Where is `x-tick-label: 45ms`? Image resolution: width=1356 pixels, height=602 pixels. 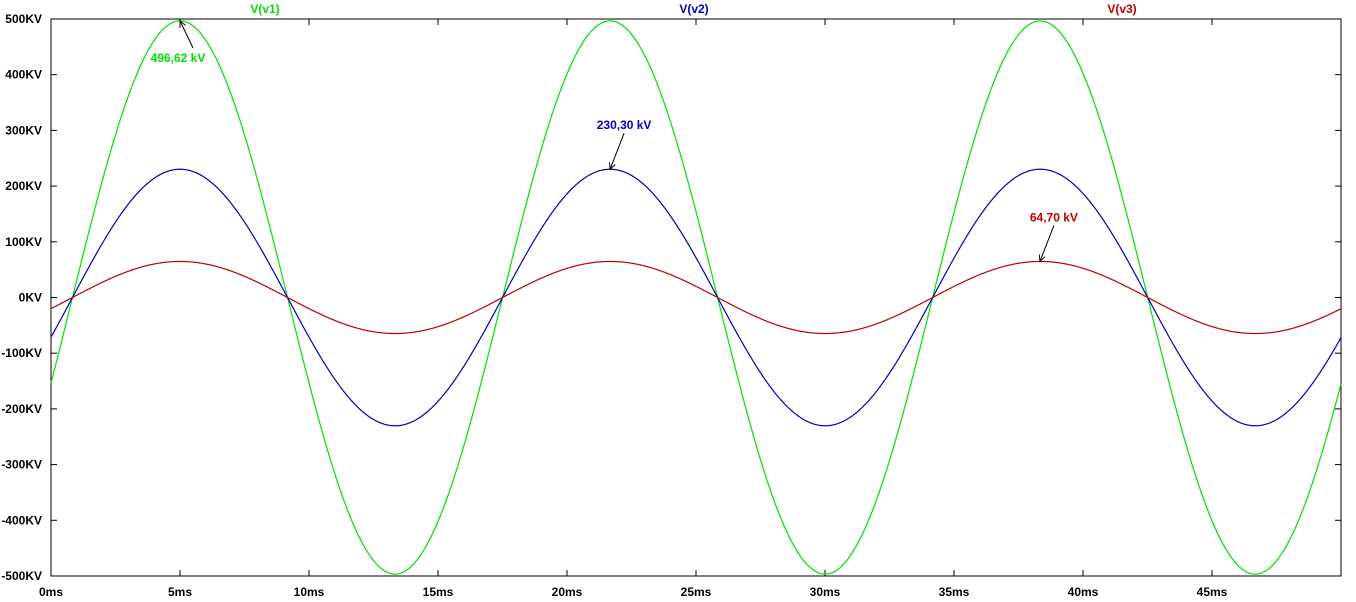
x-tick-label: 45ms is located at coordinates (1212, 592).